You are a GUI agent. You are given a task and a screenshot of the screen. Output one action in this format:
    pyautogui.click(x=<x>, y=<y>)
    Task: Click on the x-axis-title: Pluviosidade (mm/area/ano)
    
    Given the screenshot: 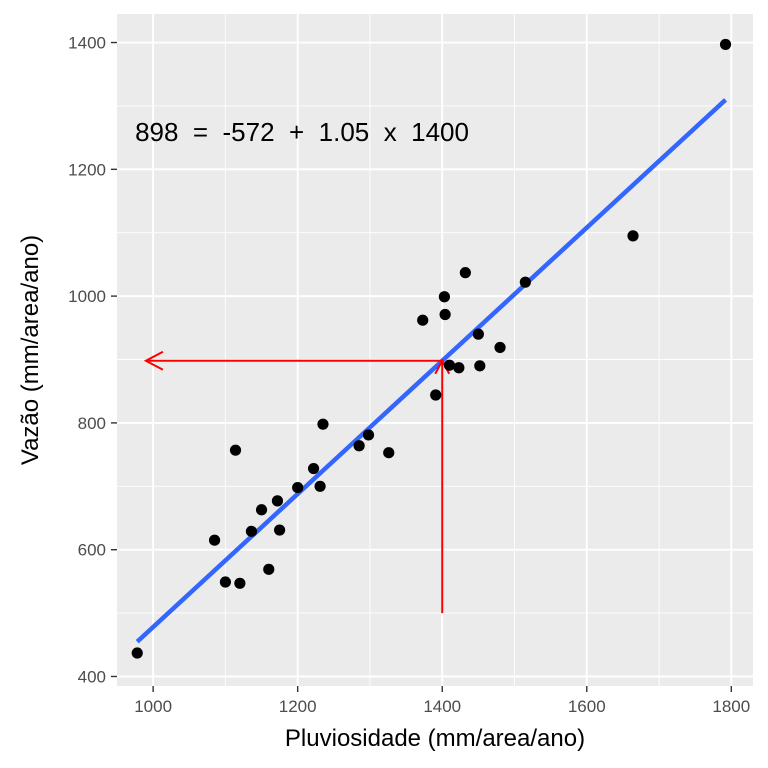 What is the action you would take?
    pyautogui.click(x=435, y=738)
    